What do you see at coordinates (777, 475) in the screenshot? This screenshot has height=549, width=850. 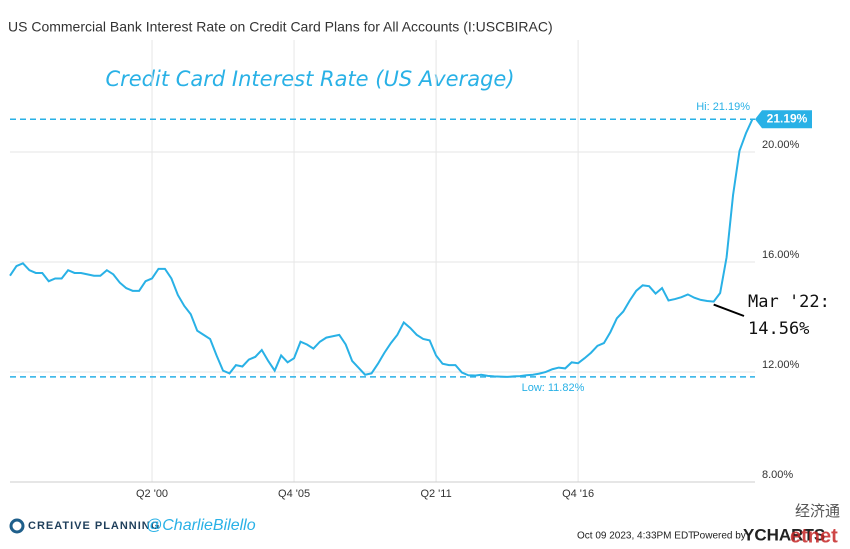 I see `y-tick-label: 8.00%` at bounding box center [777, 475].